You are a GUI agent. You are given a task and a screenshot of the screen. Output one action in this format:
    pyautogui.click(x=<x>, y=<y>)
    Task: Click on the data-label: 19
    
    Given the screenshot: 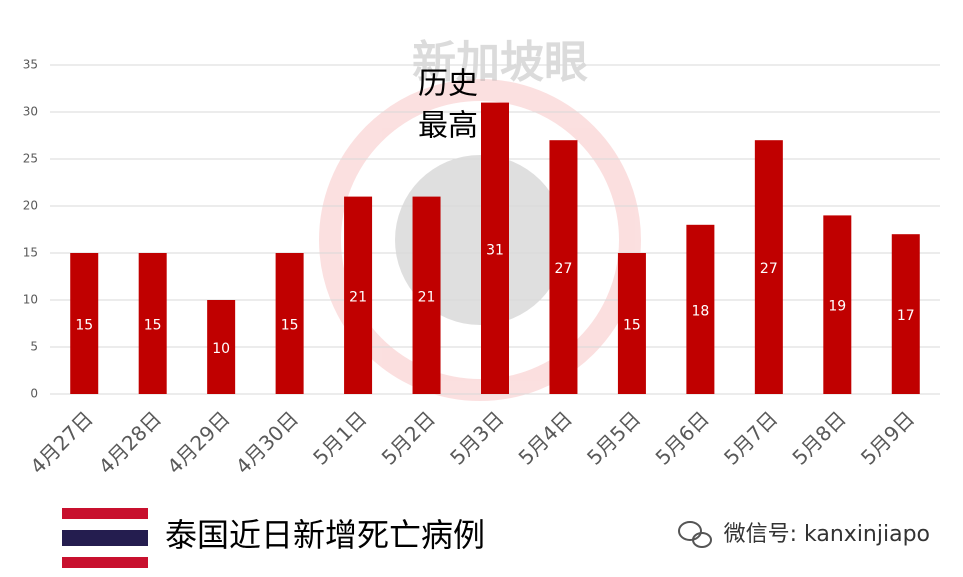 What is the action you would take?
    pyautogui.click(x=837, y=307)
    